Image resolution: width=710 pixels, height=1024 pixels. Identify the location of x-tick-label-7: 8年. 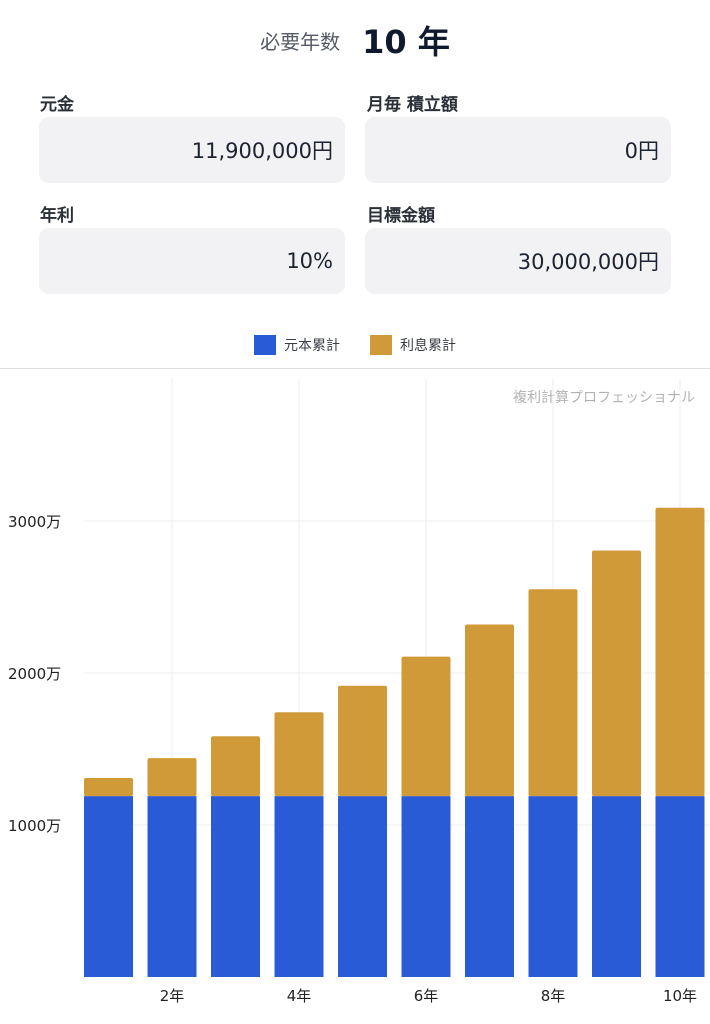
(553, 996).